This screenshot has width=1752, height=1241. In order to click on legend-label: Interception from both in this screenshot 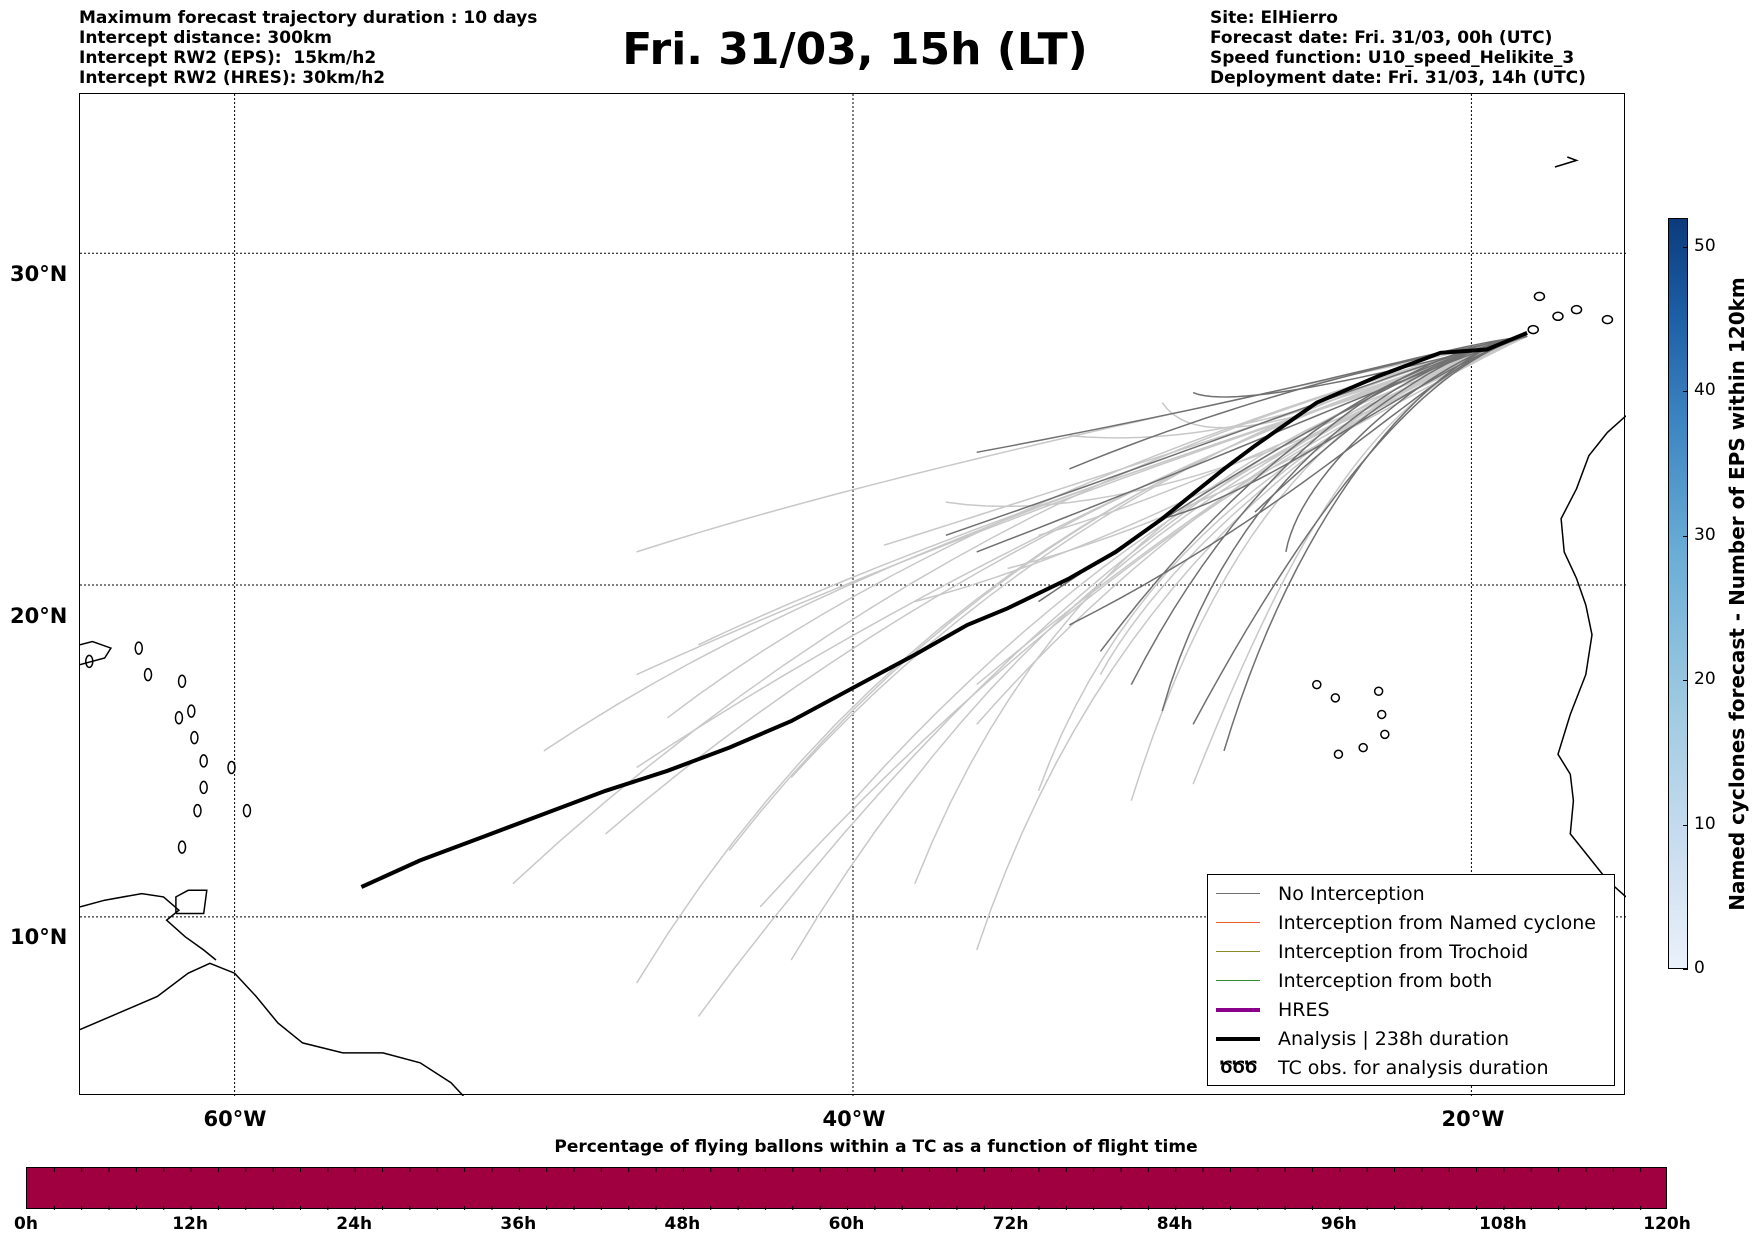, I will do `click(1385, 980)`.